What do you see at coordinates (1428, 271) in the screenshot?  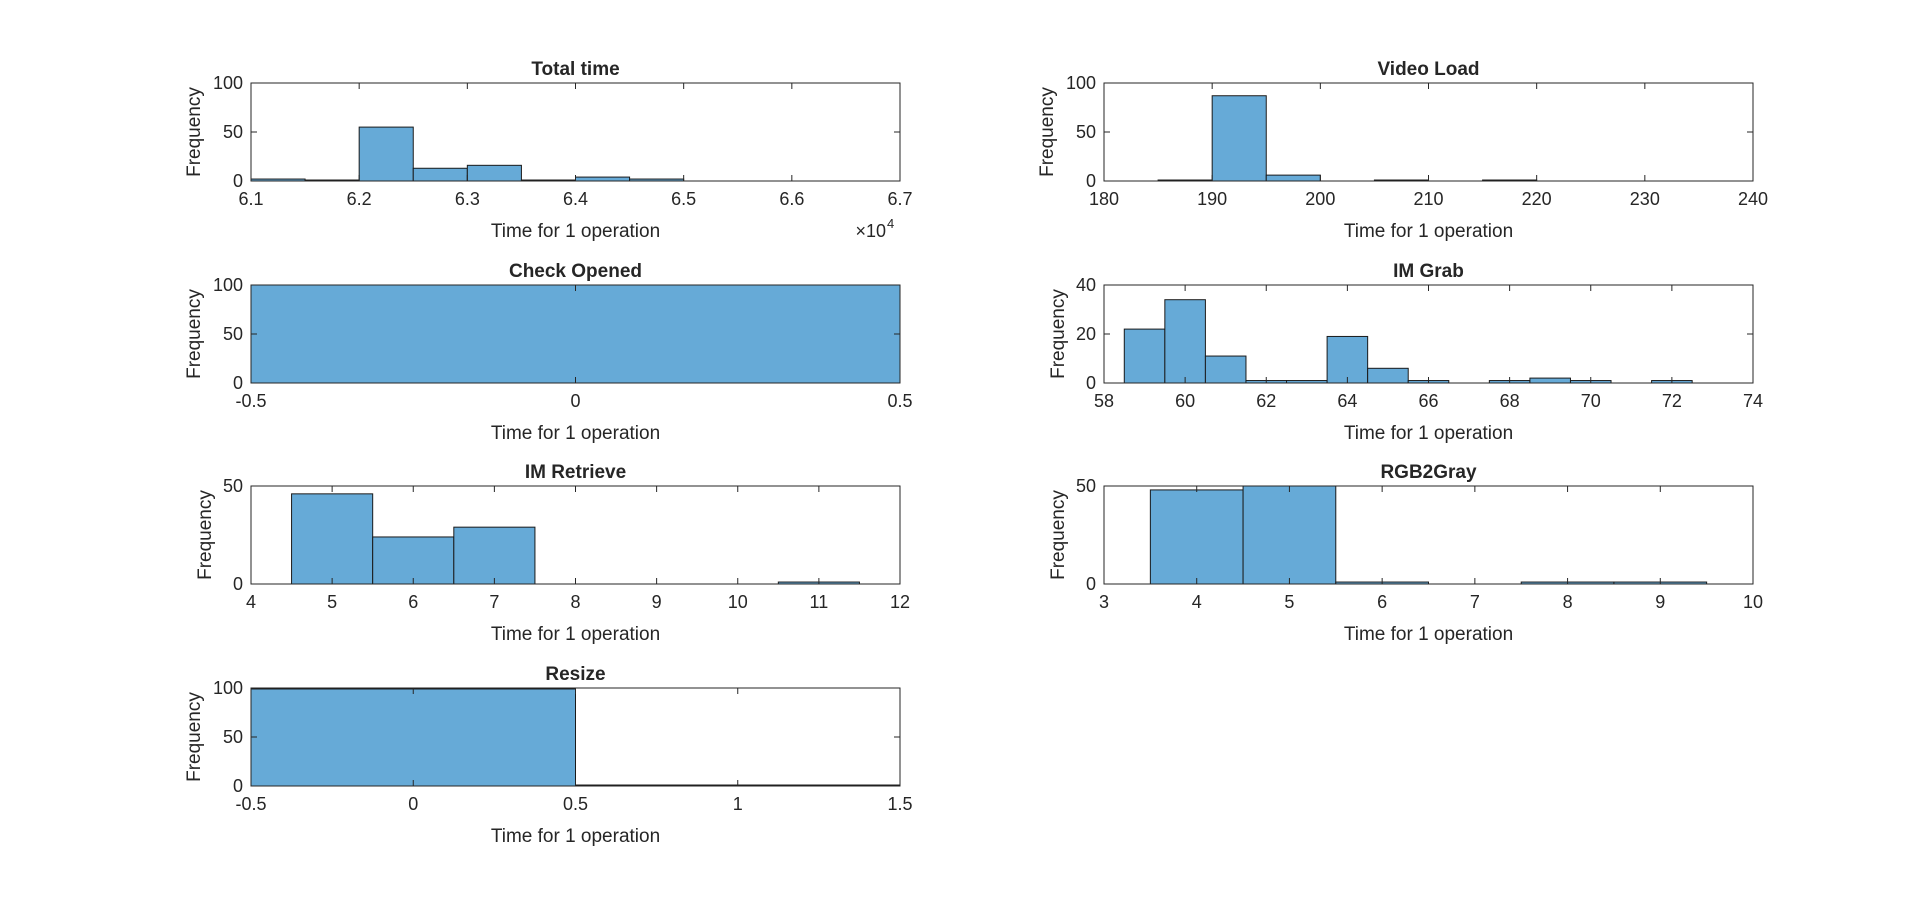 I see `subplot-title: IM Grab` at bounding box center [1428, 271].